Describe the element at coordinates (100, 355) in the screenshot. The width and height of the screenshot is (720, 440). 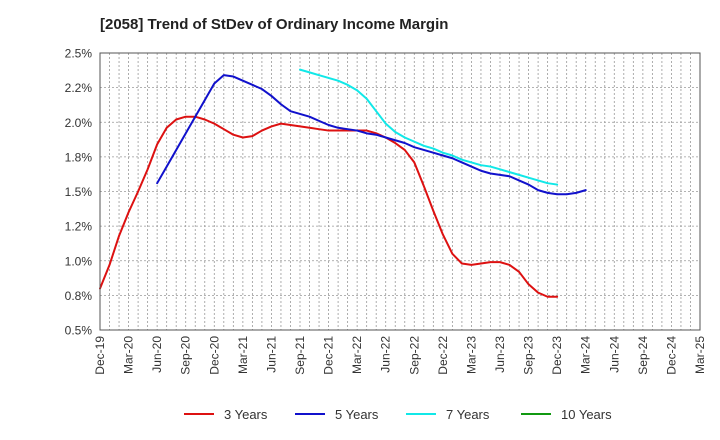
I see `x-tick-label: Dec-19` at that location.